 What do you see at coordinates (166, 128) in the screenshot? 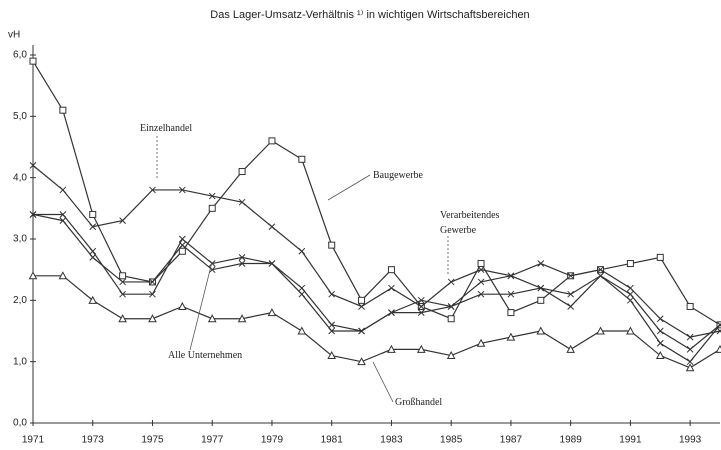
I see `series-label: Einzelhandel` at bounding box center [166, 128].